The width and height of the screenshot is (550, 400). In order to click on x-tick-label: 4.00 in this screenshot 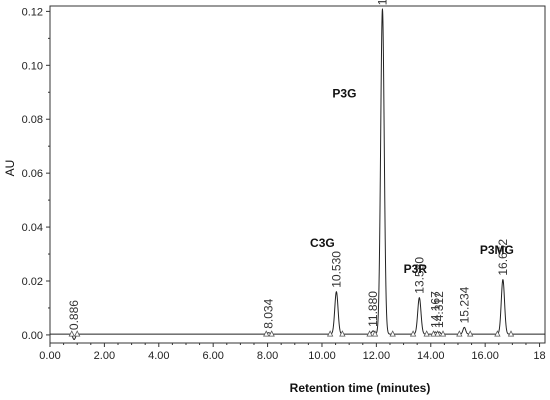, I will do `click(158, 356)`.